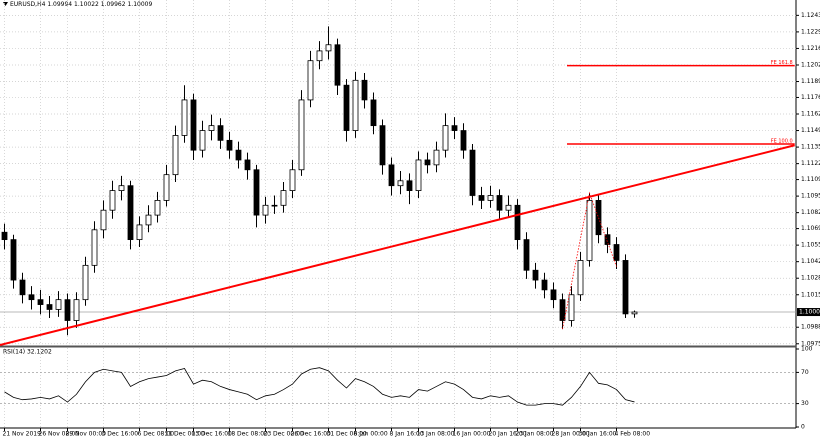  Describe the element at coordinates (248, 434) in the screenshot. I see `x-tick-label: 18 Dec 08:00` at that location.